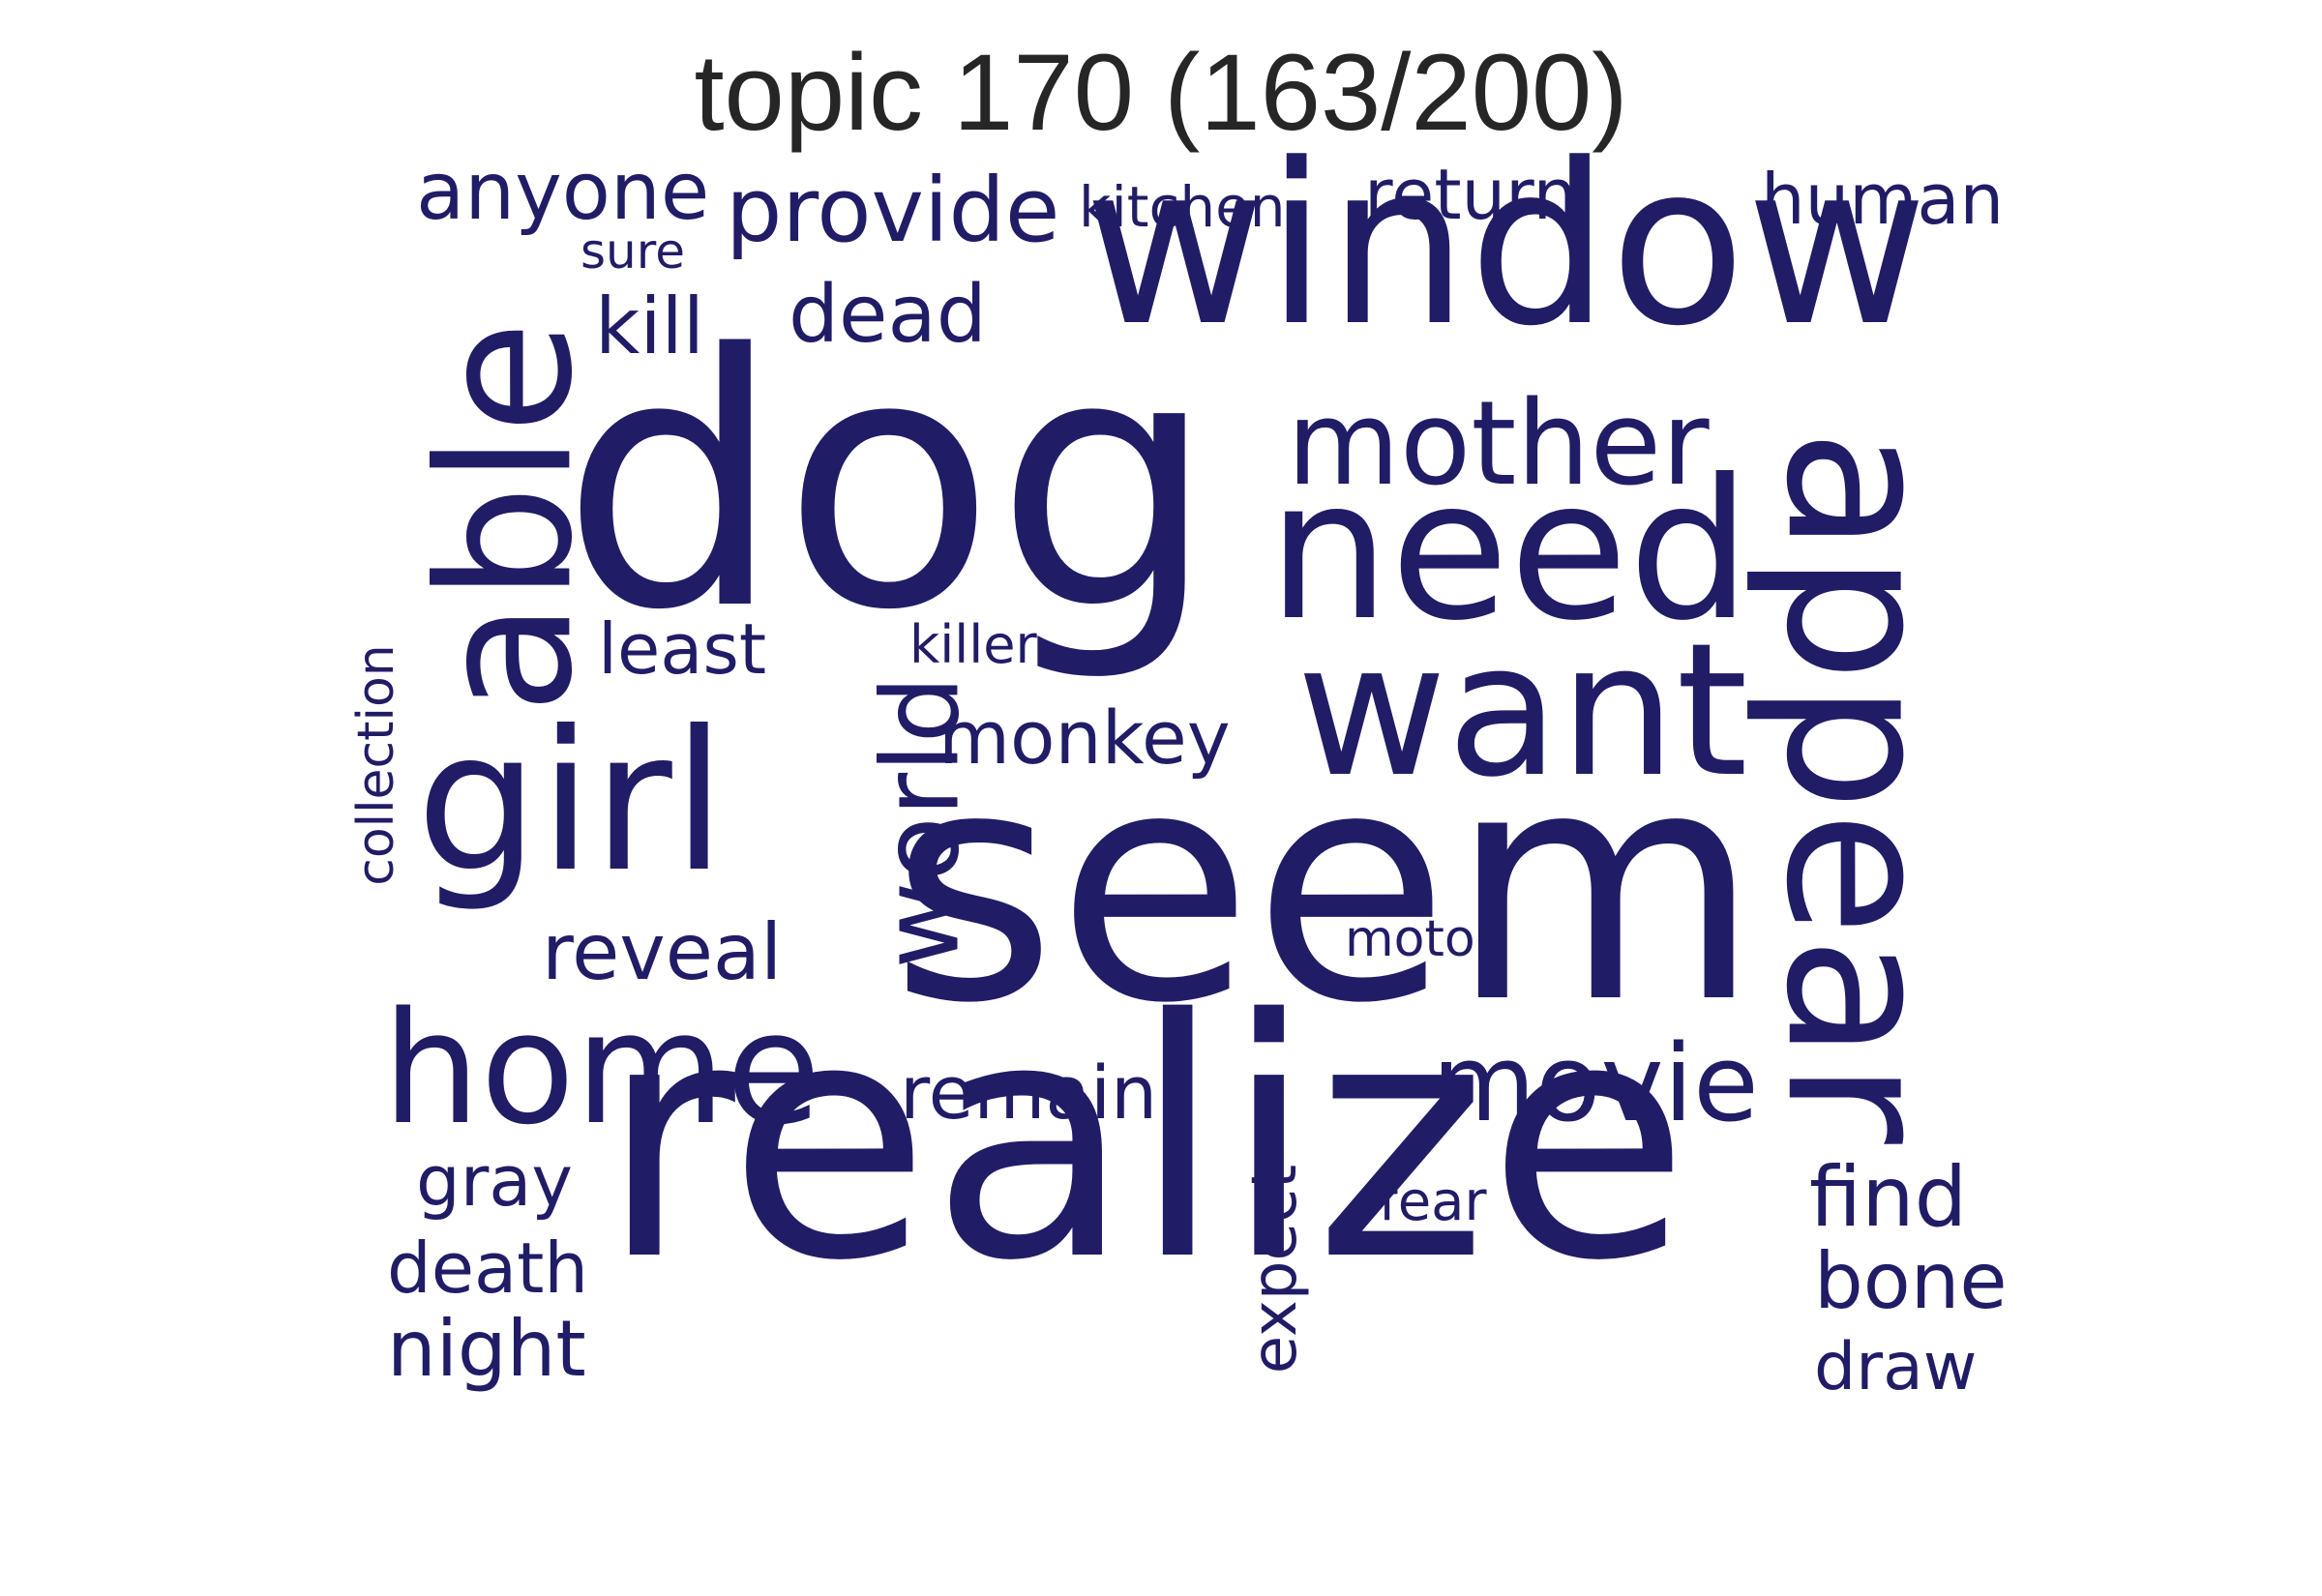 This screenshot has width=2322, height=1596. What do you see at coordinates (1595, 1083) in the screenshot?
I see `word-movie: movie` at bounding box center [1595, 1083].